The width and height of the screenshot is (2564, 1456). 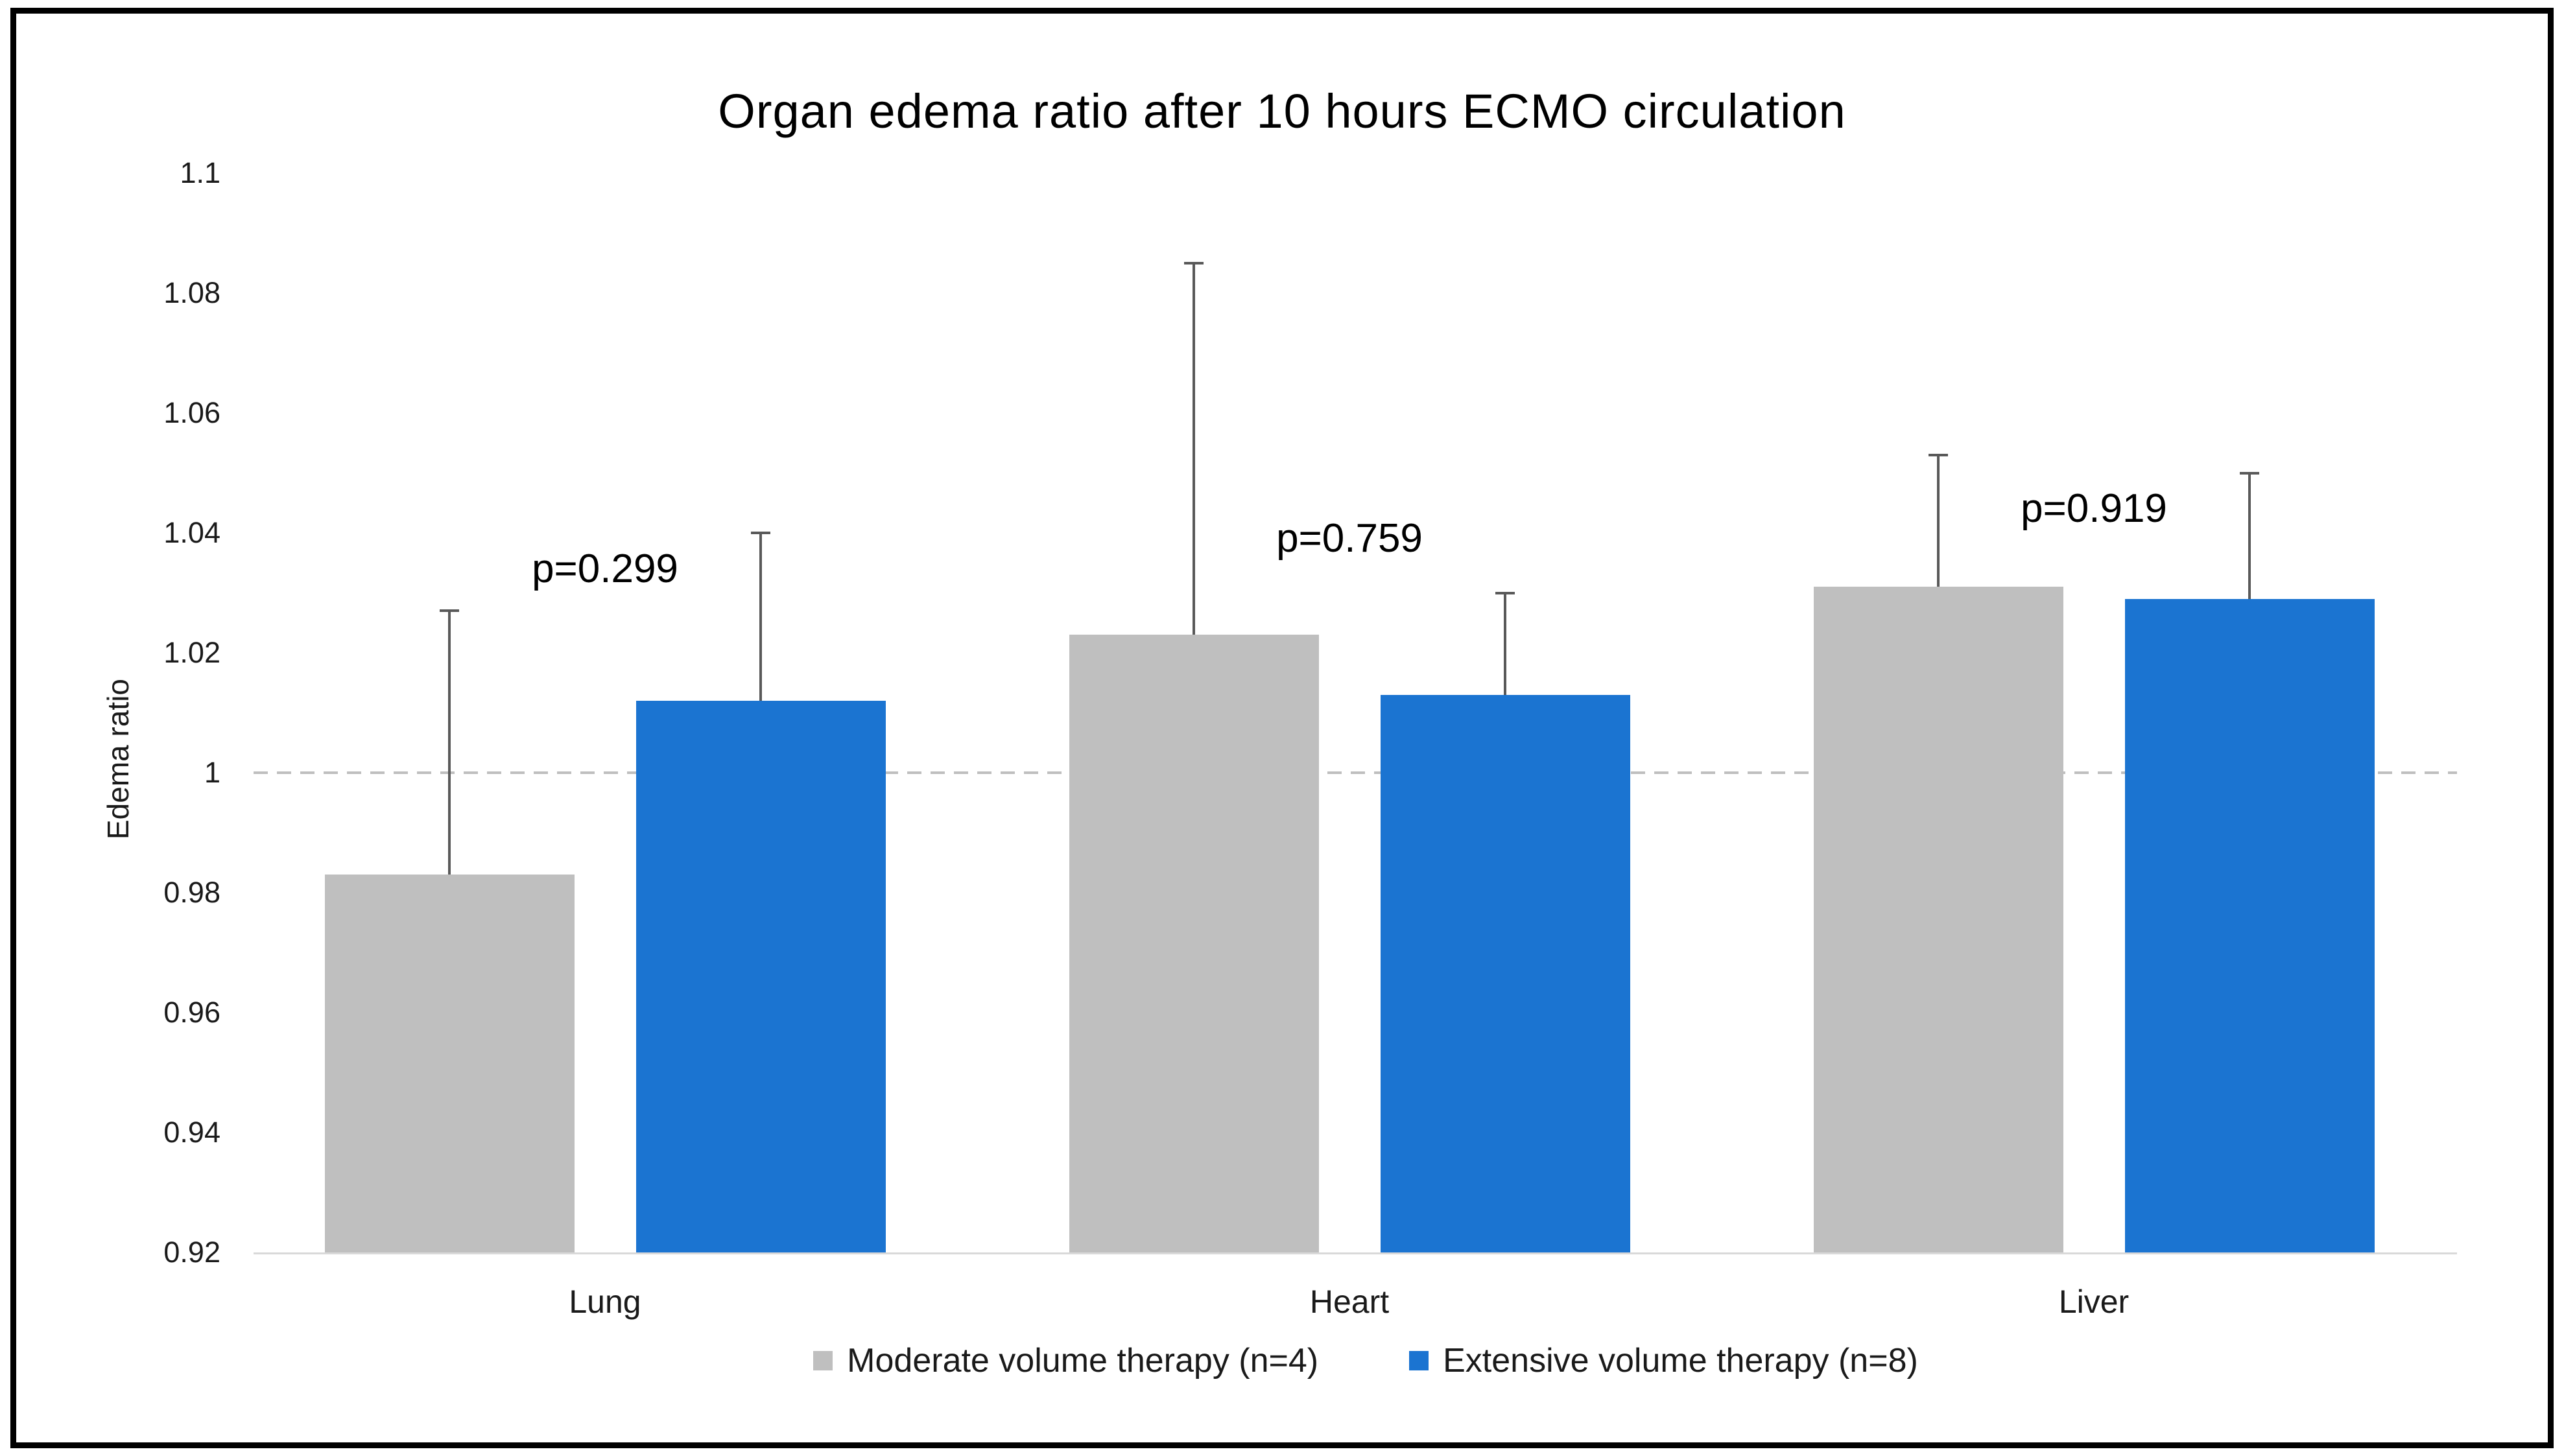 What do you see at coordinates (191, 1133) in the screenshot?
I see `y-axis-tick-label: 0.94` at bounding box center [191, 1133].